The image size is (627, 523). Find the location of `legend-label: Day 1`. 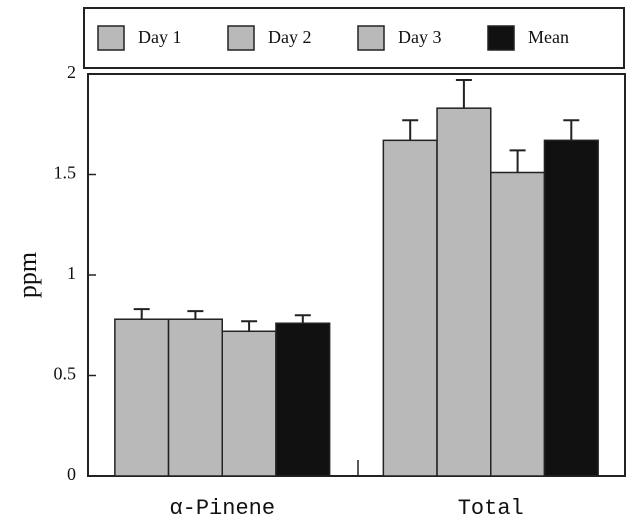

legend-label: Day 1 is located at coordinates (160, 37).